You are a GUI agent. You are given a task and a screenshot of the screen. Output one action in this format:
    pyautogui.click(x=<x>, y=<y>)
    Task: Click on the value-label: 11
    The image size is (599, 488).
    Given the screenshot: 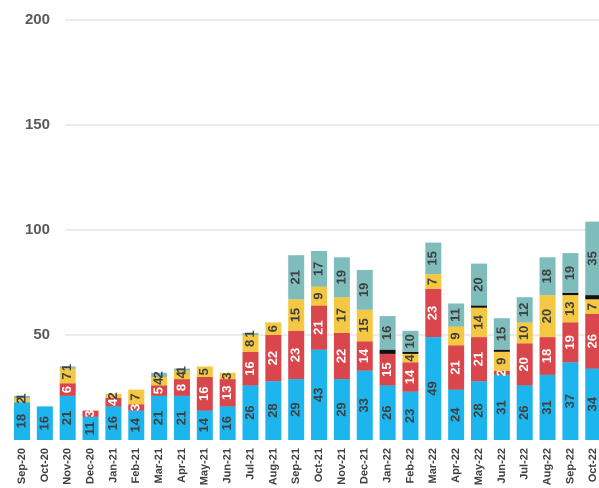 What is the action you would take?
    pyautogui.click(x=455, y=315)
    